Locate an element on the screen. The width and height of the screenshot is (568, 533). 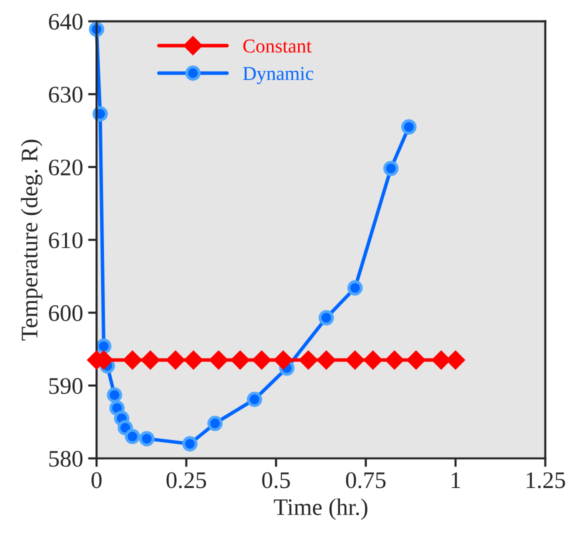
y-tick-label: 590 is located at coordinates (65, 386).